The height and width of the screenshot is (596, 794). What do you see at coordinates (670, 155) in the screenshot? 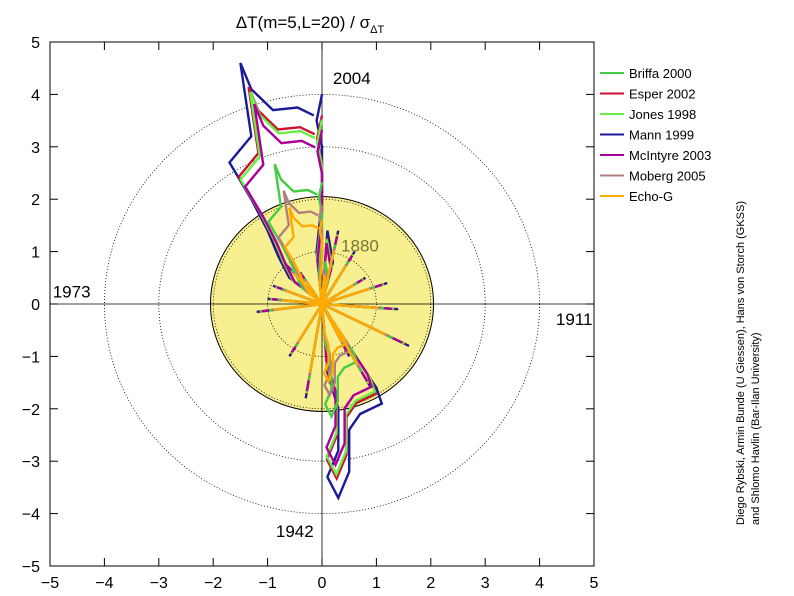
I see `legend-label-mcintyre-2003: McIntyre 2003` at bounding box center [670, 155].